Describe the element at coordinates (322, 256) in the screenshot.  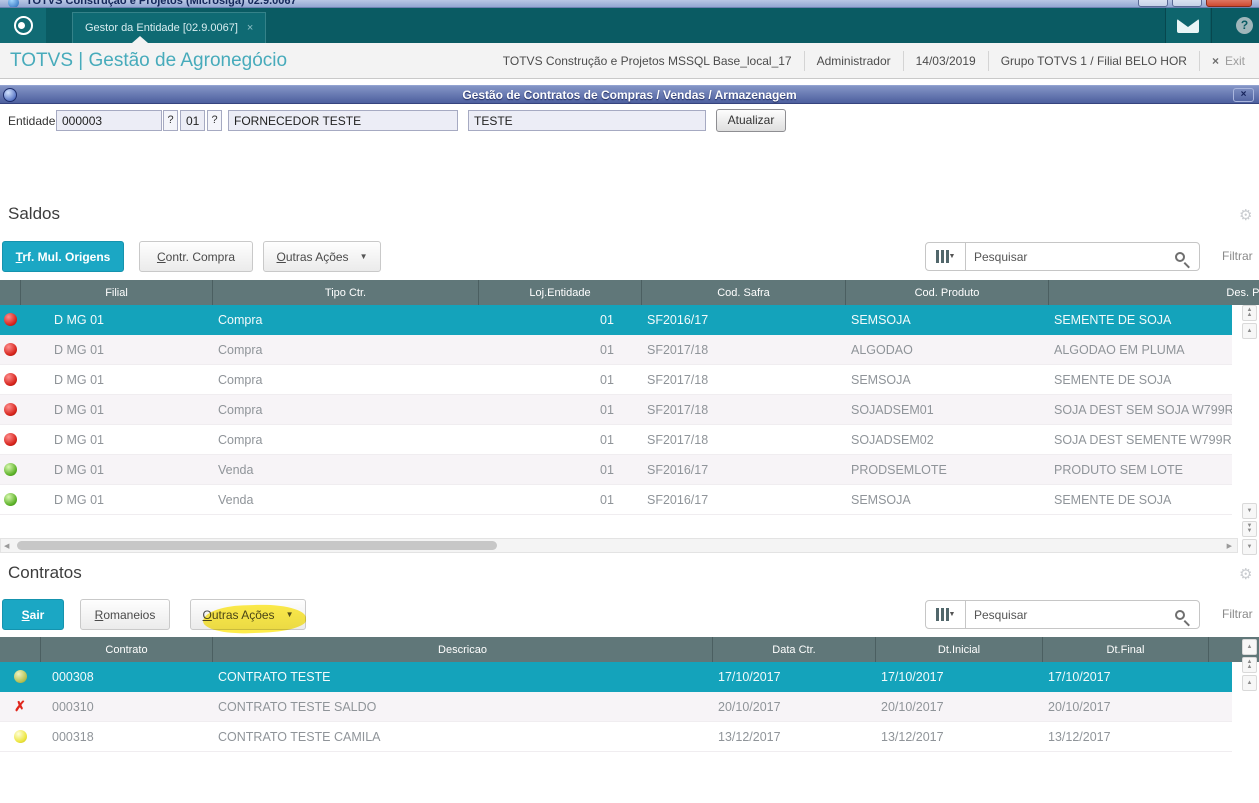
I see `outras-acoes-button-saldos: Outras Ações ▼` at that location.